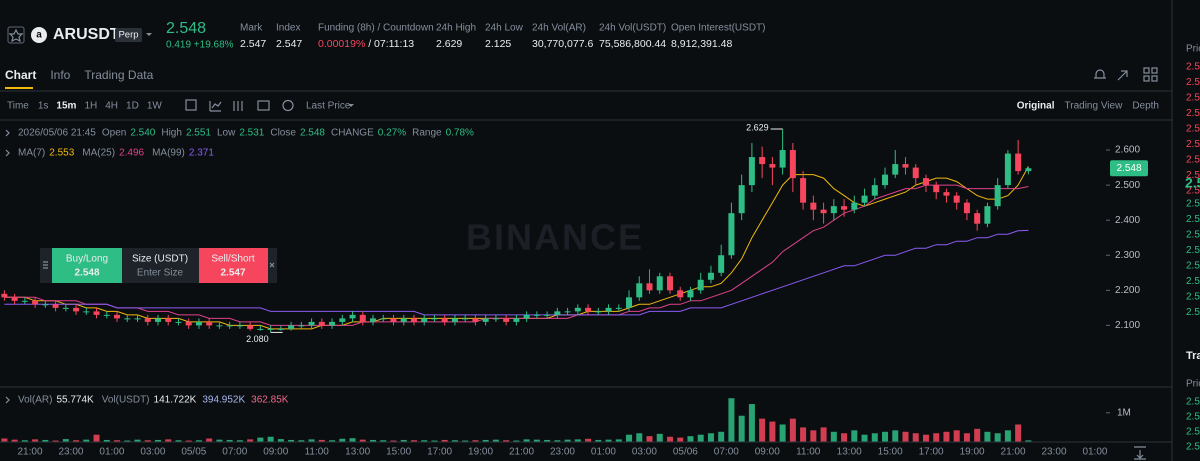 The height and width of the screenshot is (461, 1200). What do you see at coordinates (1145, 106) in the screenshot?
I see `view-button: Depth` at bounding box center [1145, 106].